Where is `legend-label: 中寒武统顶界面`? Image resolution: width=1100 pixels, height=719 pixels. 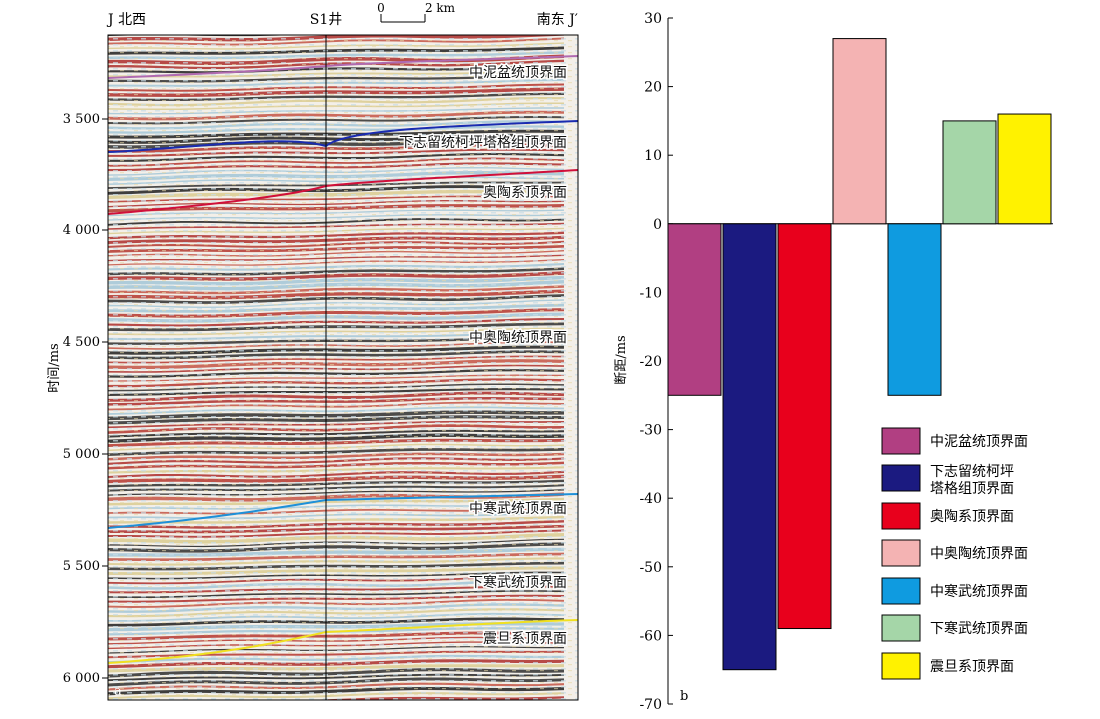 legend-label: 中寒武统顶界面 is located at coordinates (979, 591).